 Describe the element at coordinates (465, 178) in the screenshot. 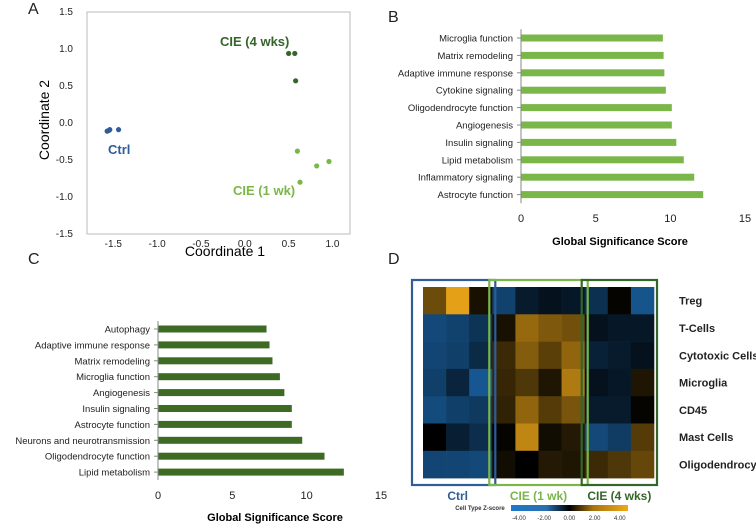

I see `category-label: Inflammatory signaling` at that location.